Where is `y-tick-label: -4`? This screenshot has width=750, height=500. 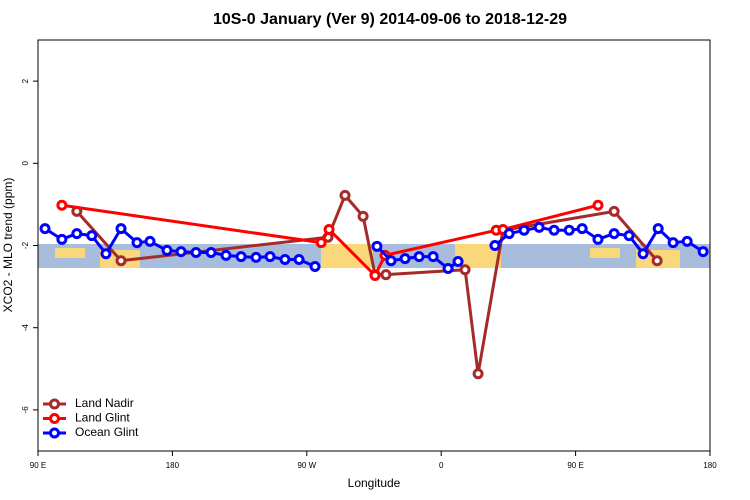 y-tick-label: -4 is located at coordinates (25, 328).